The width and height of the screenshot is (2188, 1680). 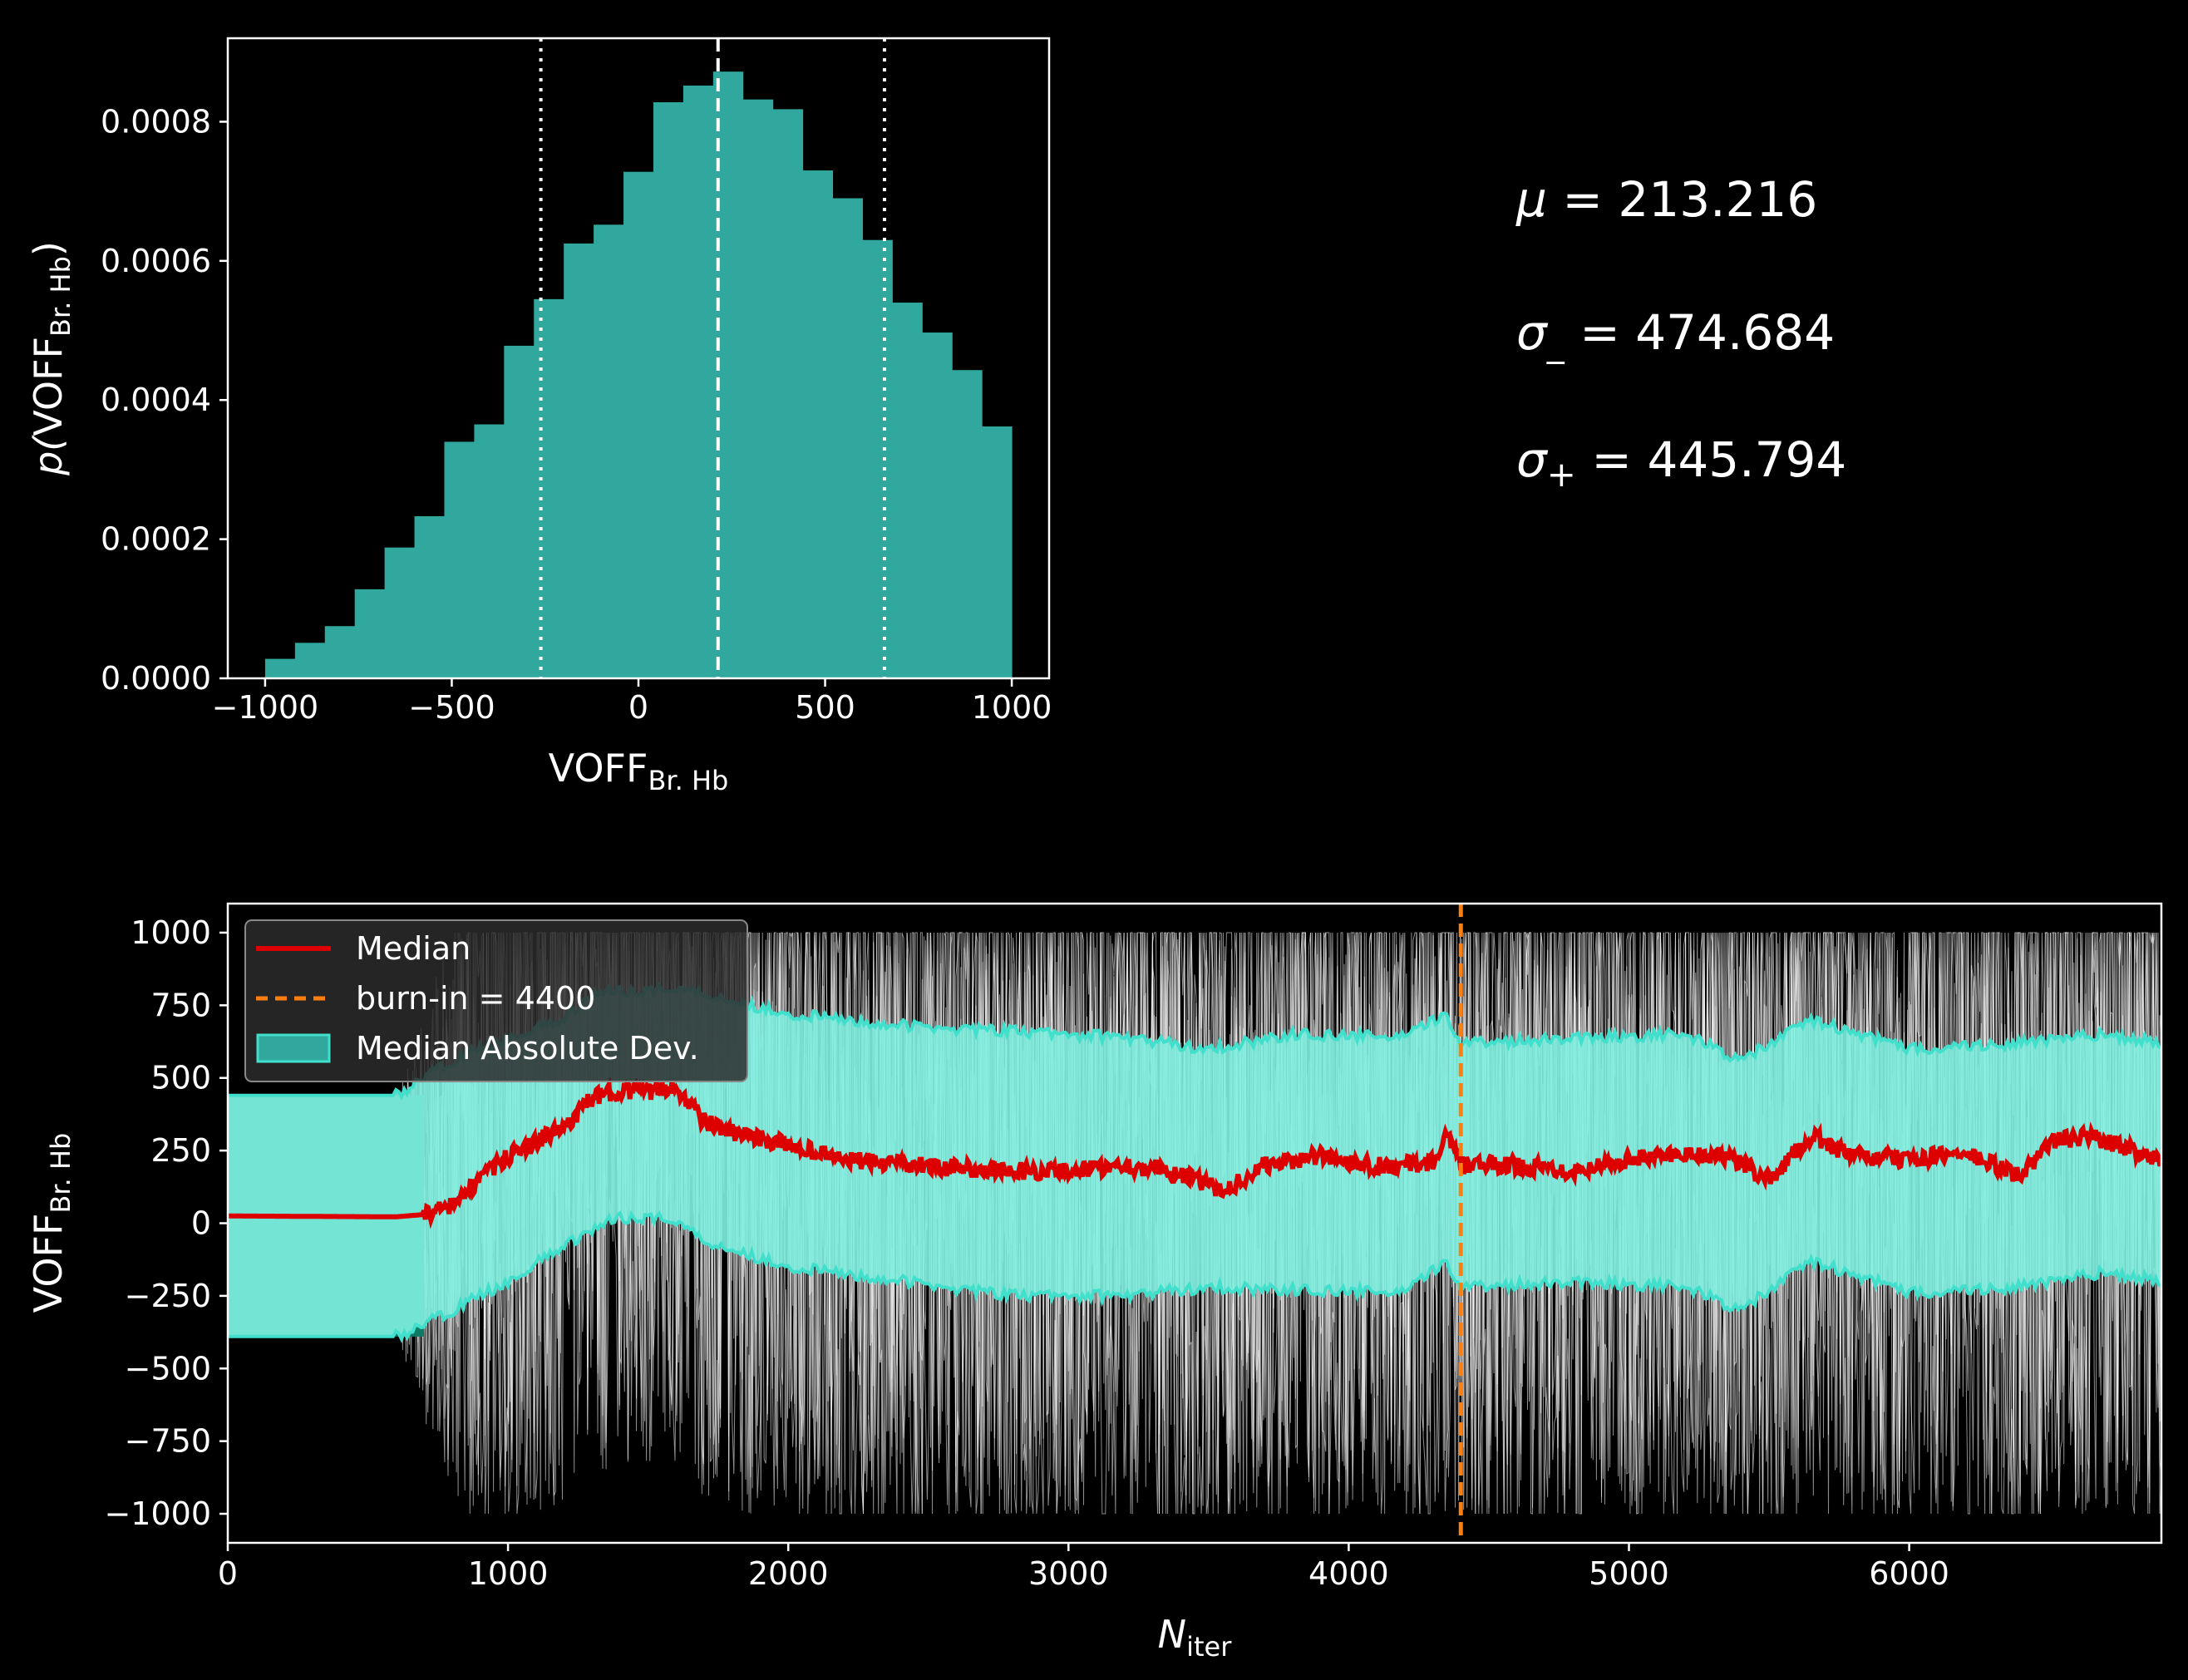 I want to click on trace-x-tick-label: 3000, so click(x=1068, y=1573).